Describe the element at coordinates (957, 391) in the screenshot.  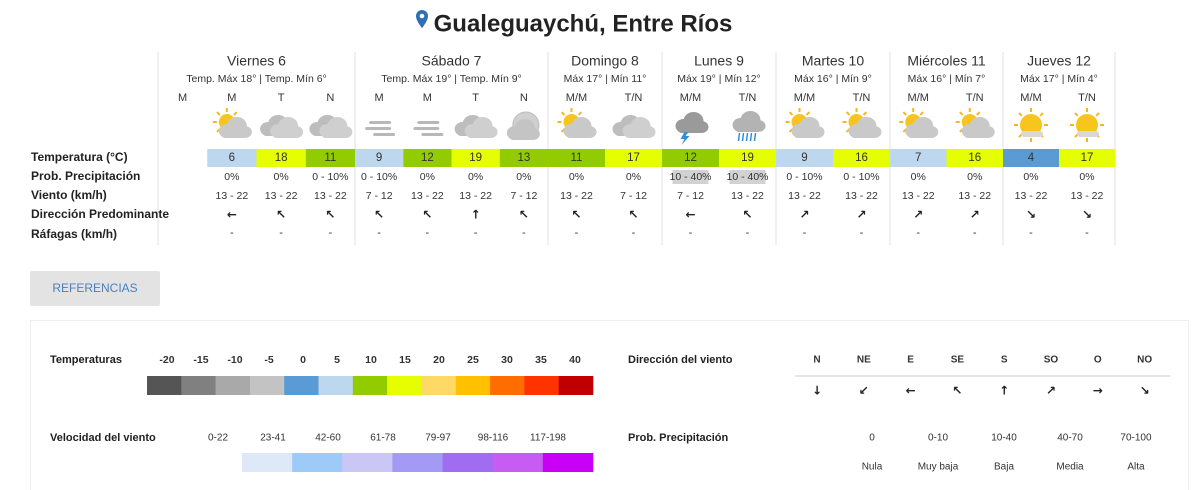
I see `direction-arrow: ↖` at that location.